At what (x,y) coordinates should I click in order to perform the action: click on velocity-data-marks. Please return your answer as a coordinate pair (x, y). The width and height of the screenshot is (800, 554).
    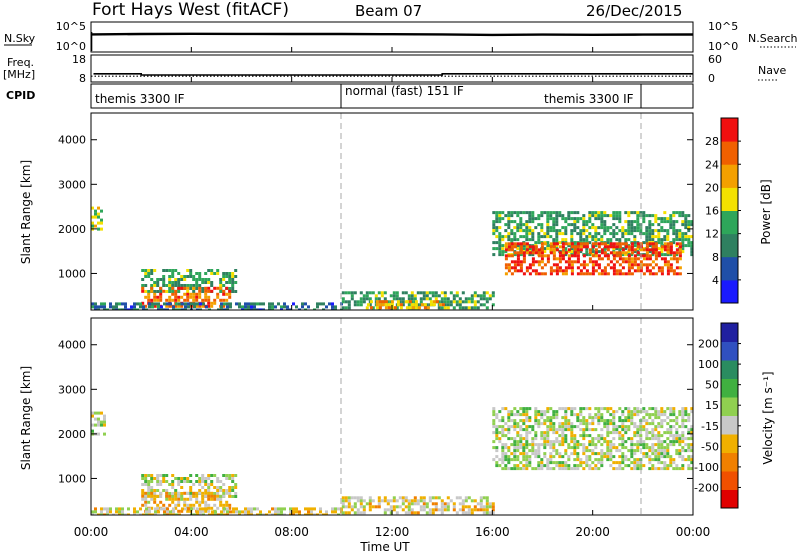
    Looking at the image, I should click on (392, 461).